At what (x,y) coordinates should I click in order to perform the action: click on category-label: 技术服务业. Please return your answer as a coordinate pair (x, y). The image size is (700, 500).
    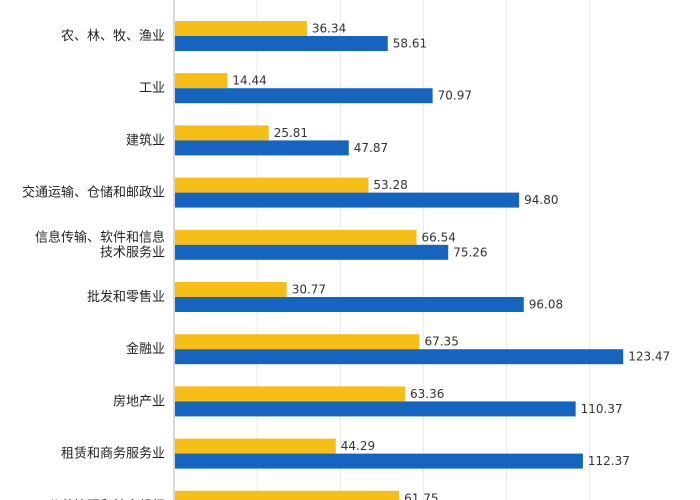
    Looking at the image, I should click on (132, 252).